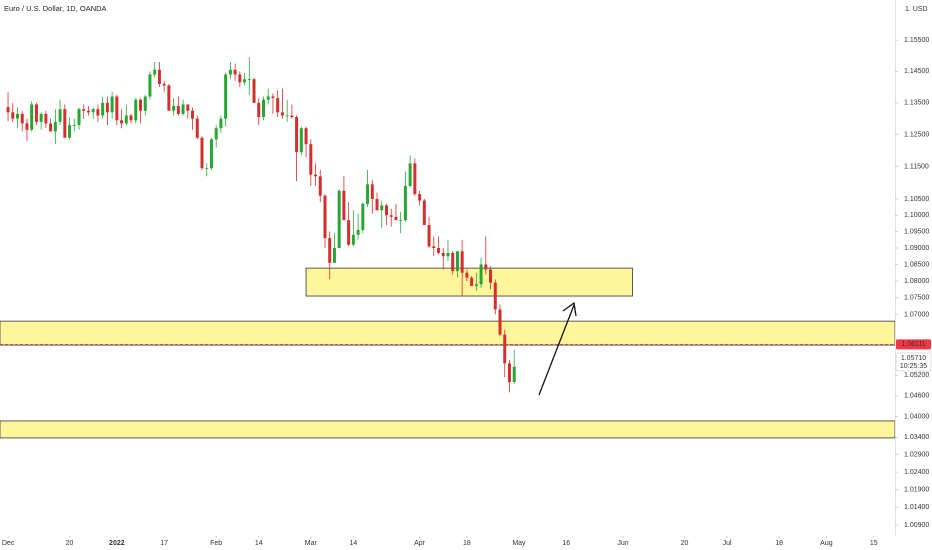 The width and height of the screenshot is (932, 550). What do you see at coordinates (259, 543) in the screenshot?
I see `x-tick-label: 14` at bounding box center [259, 543].